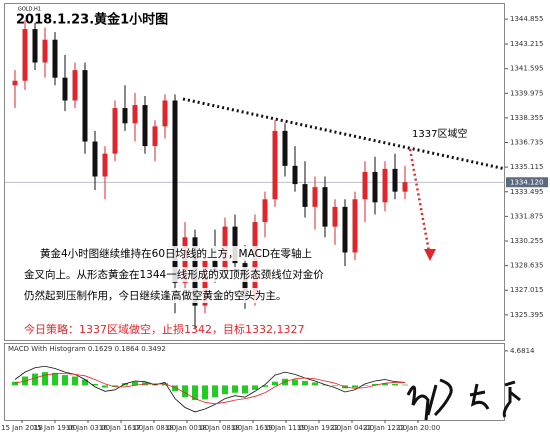  Describe the element at coordinates (439, 133) in the screenshot. I see `annotation: 1337区域空` at that location.